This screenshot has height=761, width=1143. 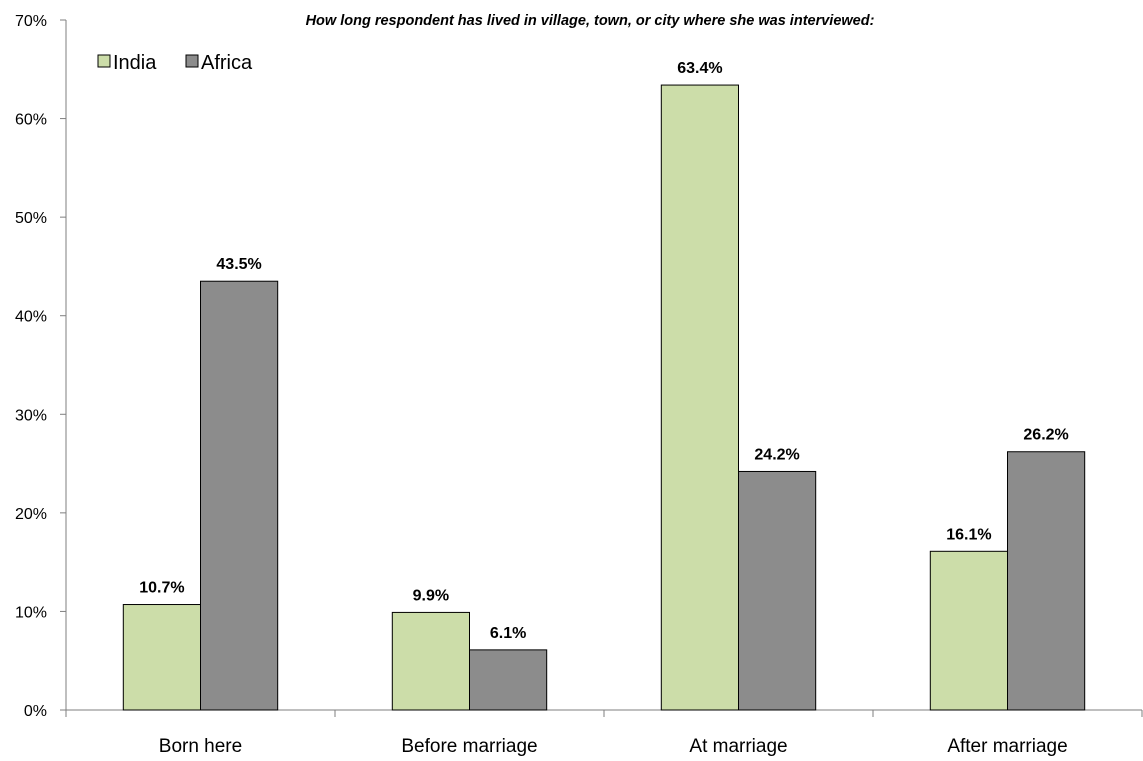 I want to click on data-label-india-before-marriage: 9.9%, so click(x=431, y=595).